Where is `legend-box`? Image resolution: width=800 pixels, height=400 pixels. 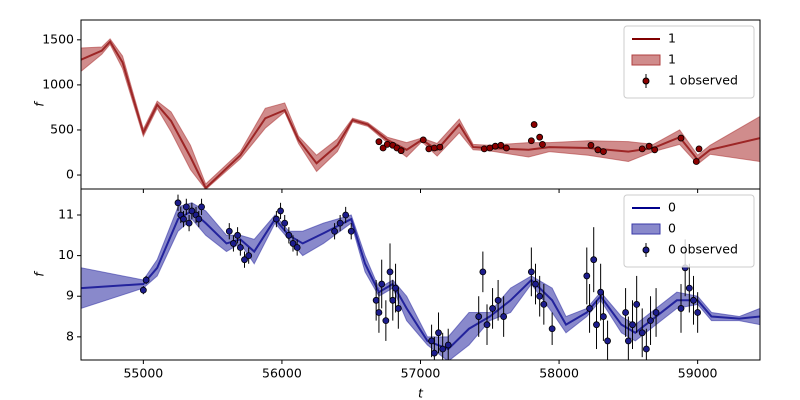
legend-box is located at coordinates (689, 231).